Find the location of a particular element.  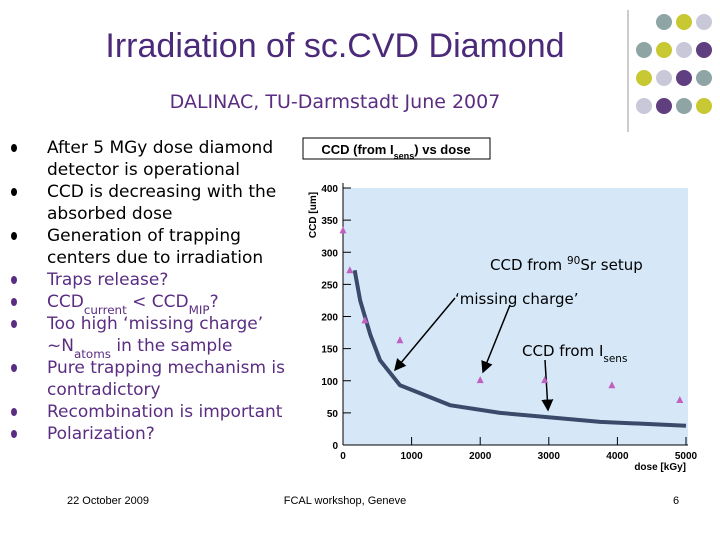

annotation: ‘missing charge’ is located at coordinates (517, 299).